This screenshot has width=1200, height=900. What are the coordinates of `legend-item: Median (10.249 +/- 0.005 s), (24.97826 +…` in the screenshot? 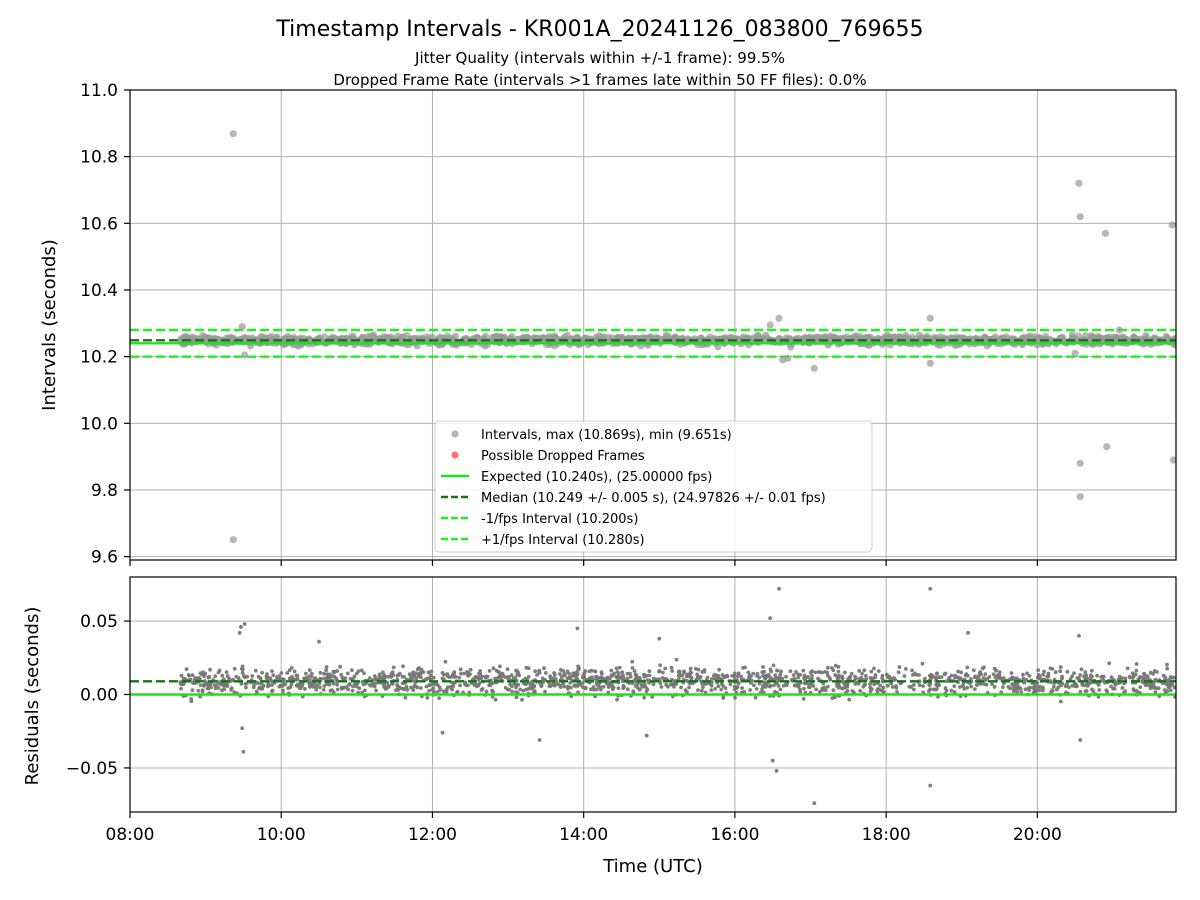 It's located at (633, 498).